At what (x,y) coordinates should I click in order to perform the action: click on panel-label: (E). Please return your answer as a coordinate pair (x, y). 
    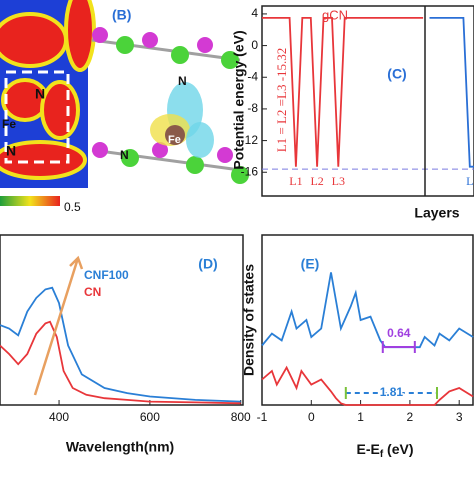
    Looking at the image, I should click on (310, 264).